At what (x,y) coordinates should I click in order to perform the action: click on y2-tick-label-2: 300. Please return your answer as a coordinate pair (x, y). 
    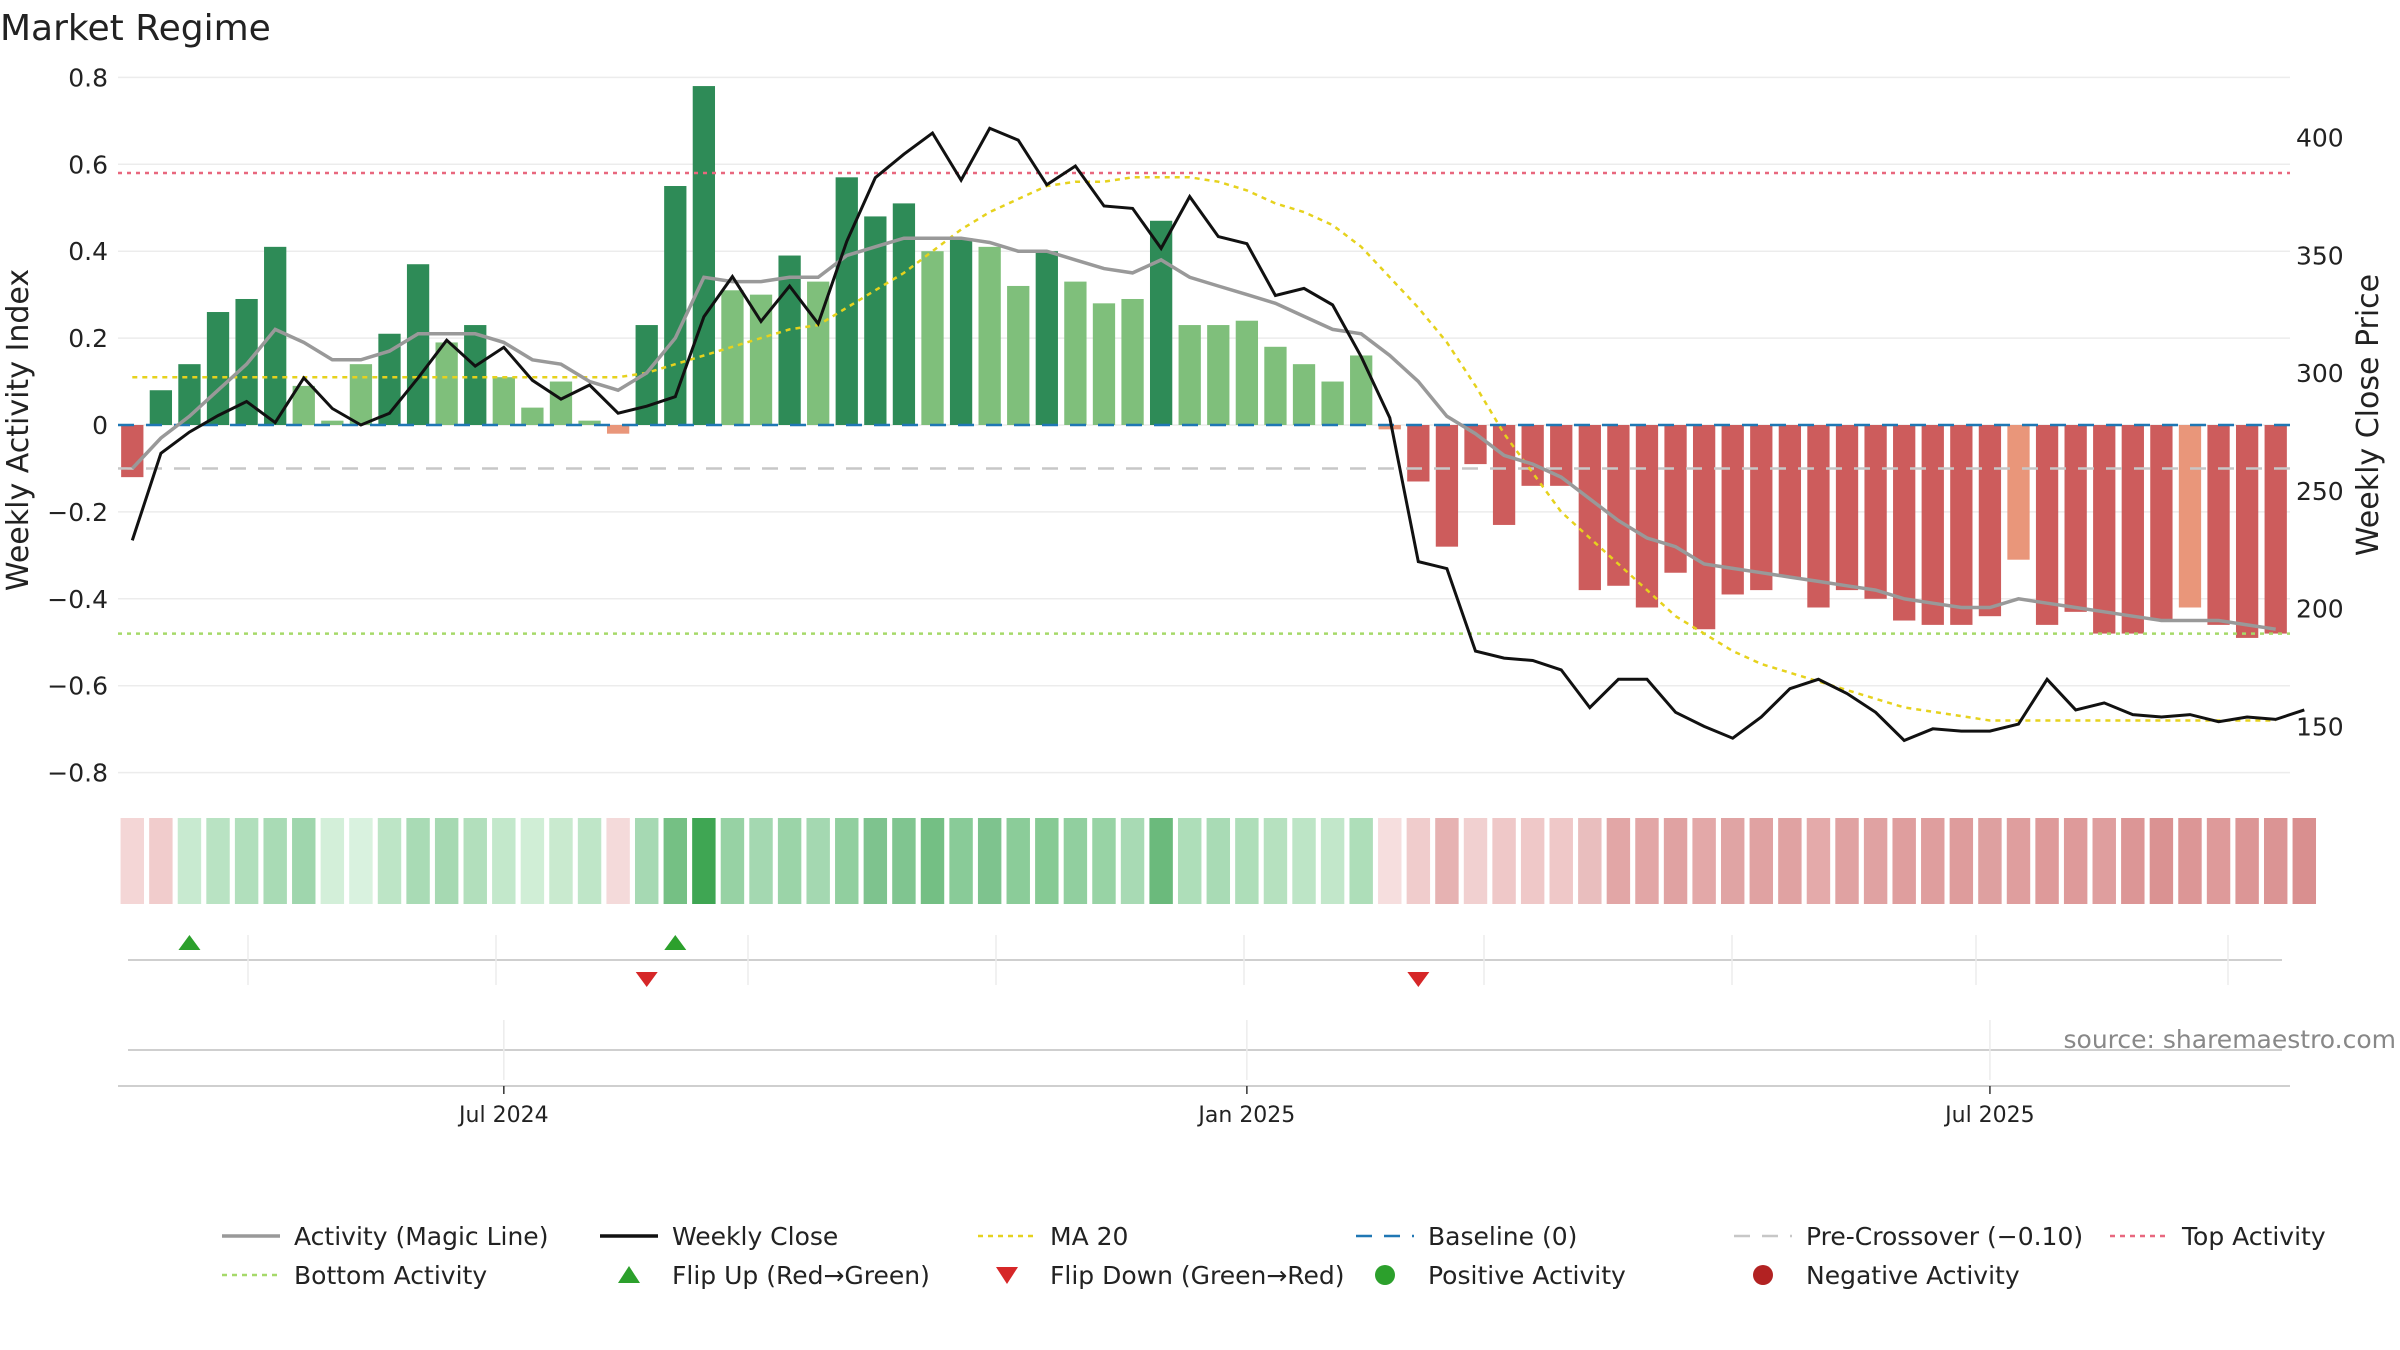
    Looking at the image, I should click on (2320, 373).